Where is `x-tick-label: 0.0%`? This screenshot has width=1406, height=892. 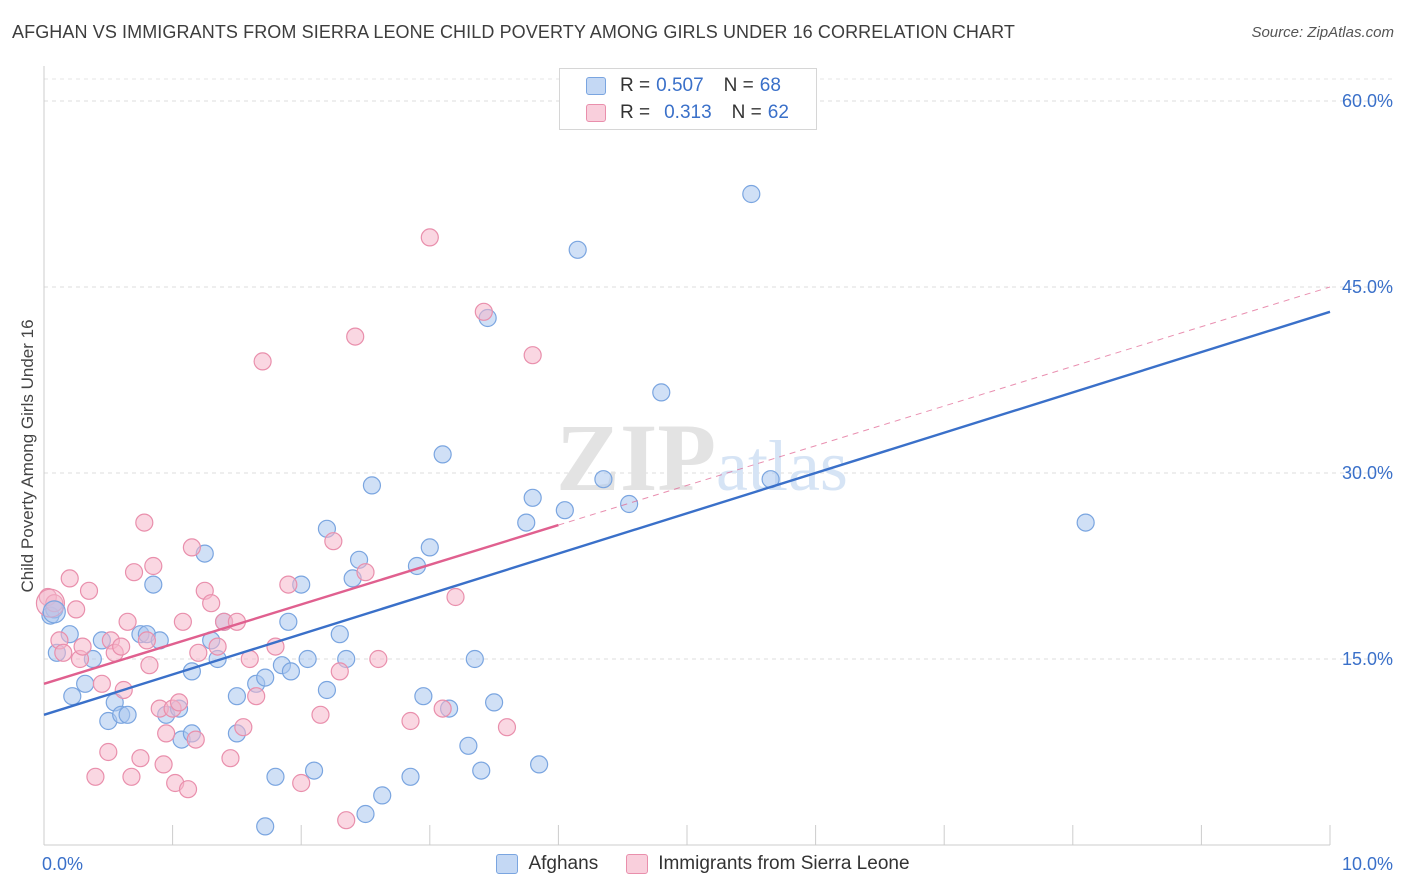
x-tick-label: 0.0% is located at coordinates (62, 864).